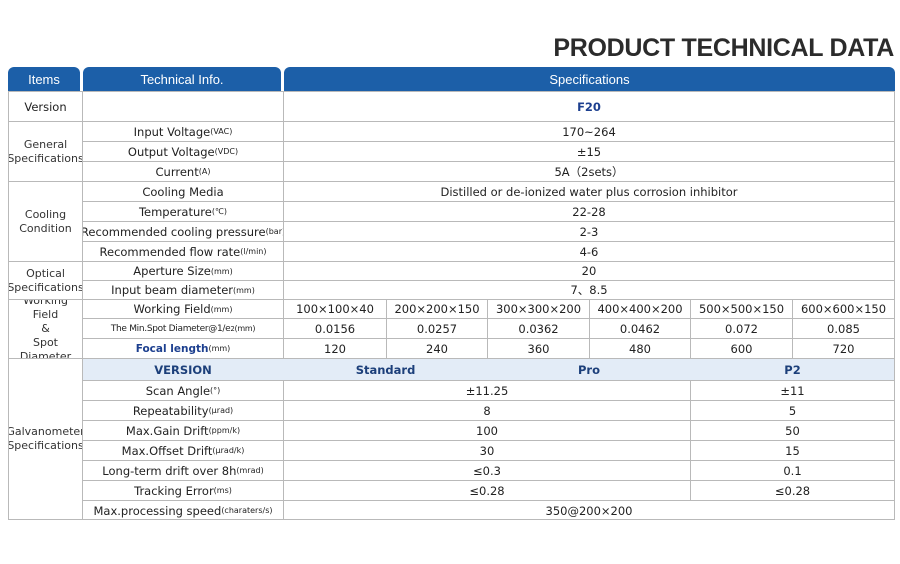 The width and height of the screenshot is (900, 564). What do you see at coordinates (792, 369) in the screenshot?
I see `galvo-version-p2: P2` at bounding box center [792, 369].